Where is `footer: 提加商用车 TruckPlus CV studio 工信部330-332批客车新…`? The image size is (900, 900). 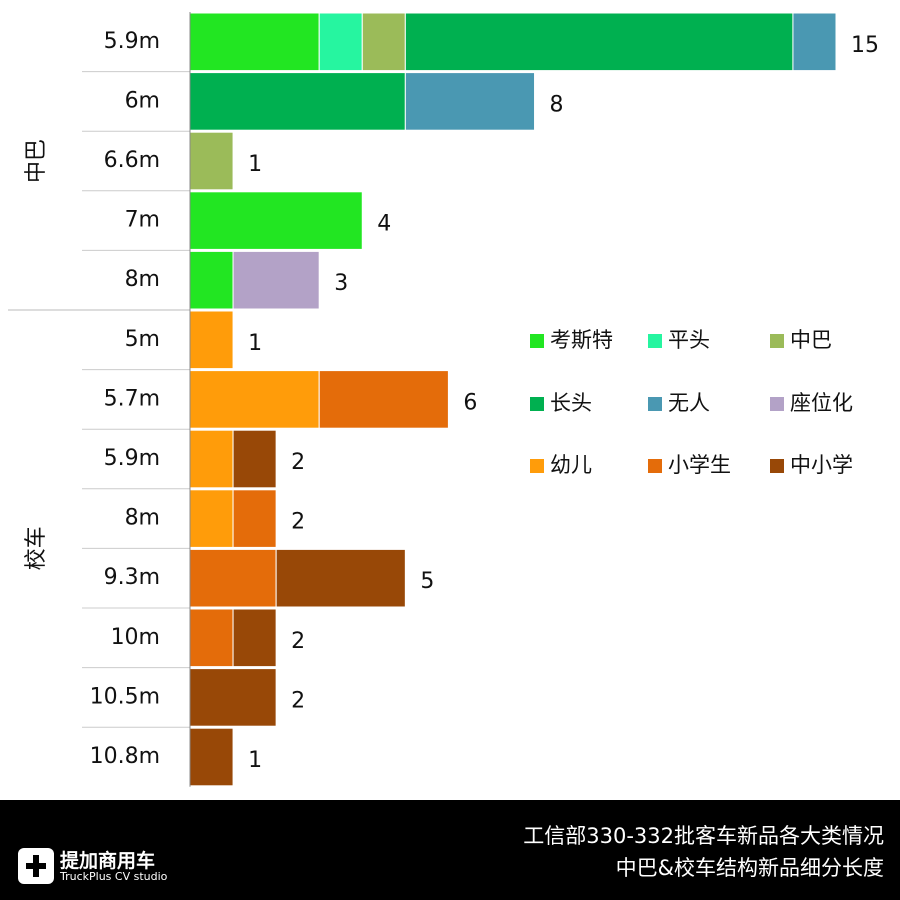 footer: 提加商用车 TruckPlus CV studio 工信部330-332批客车新… is located at coordinates (450, 850).